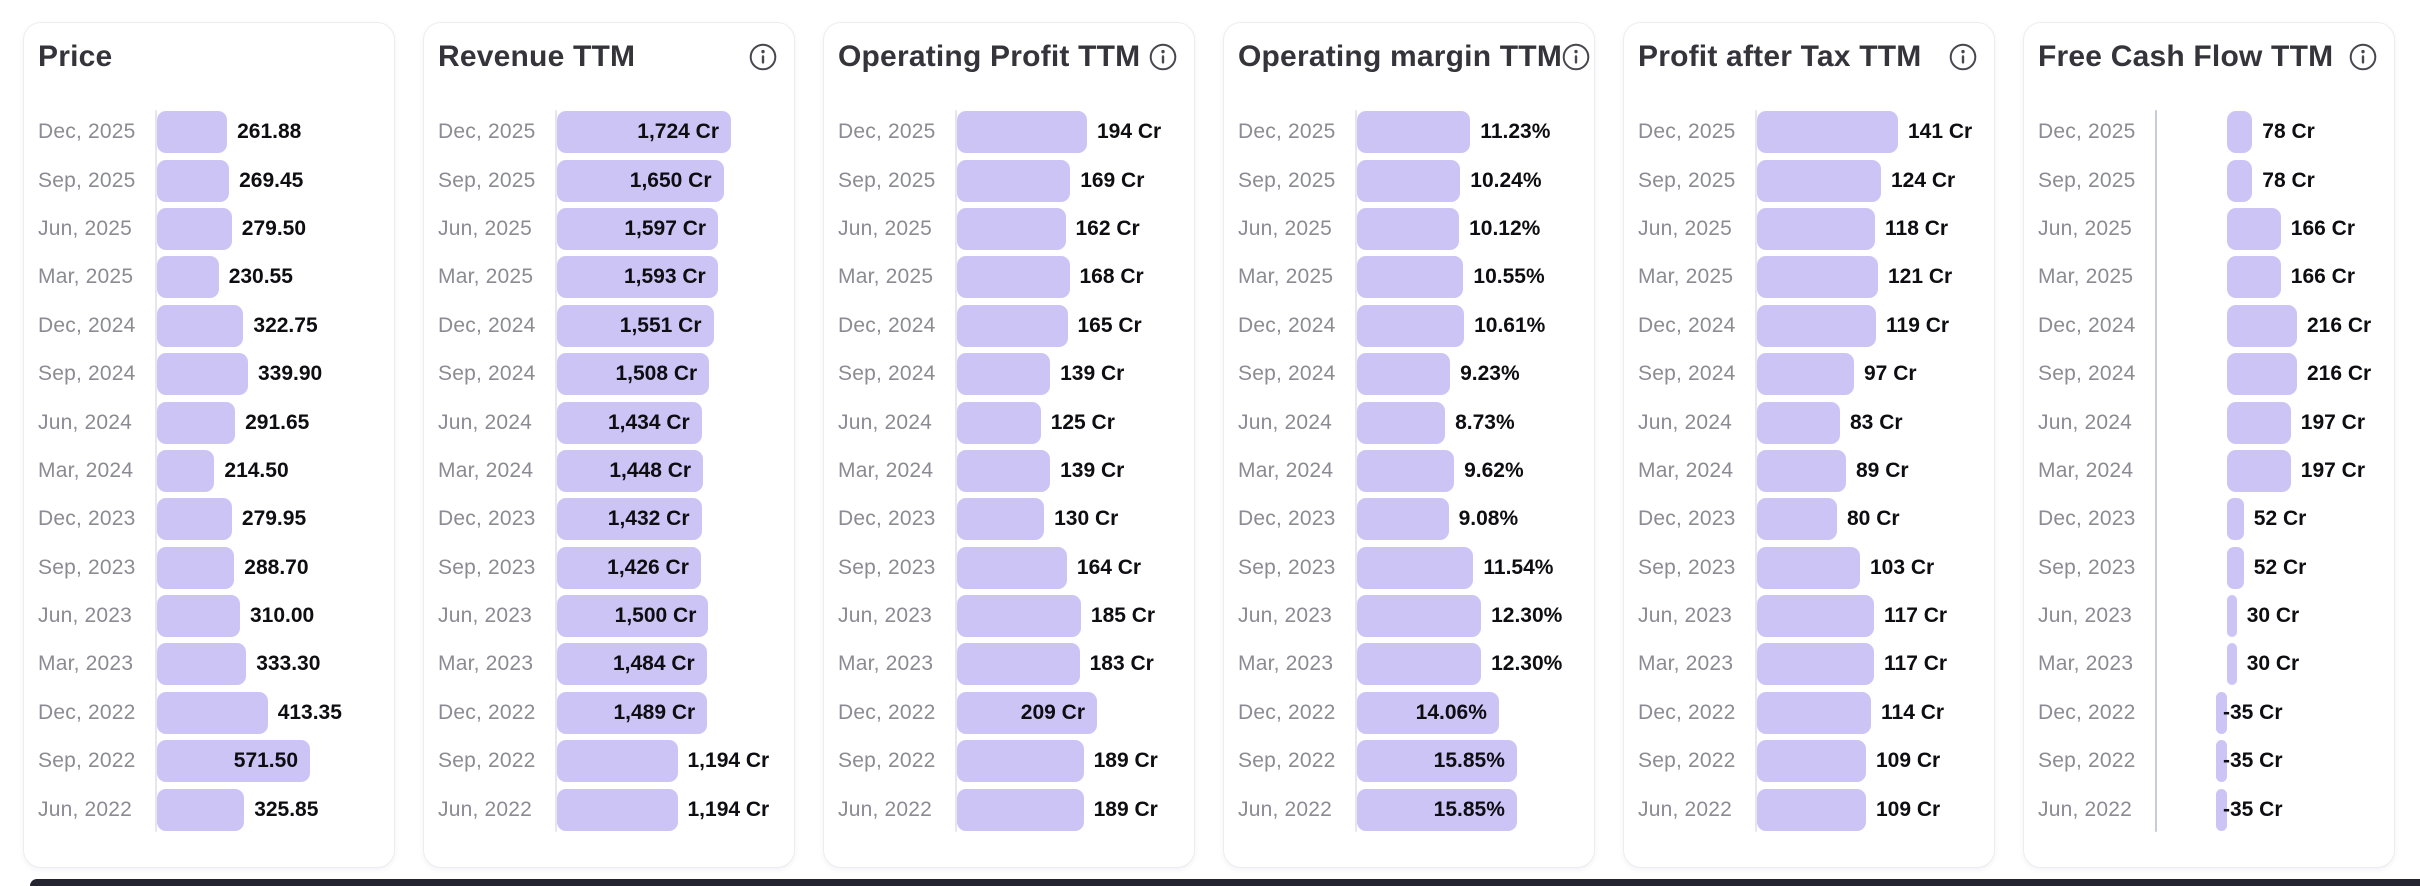 The height and width of the screenshot is (886, 2420). What do you see at coordinates (268, 374) in the screenshot?
I see `bar-track: 339.90` at bounding box center [268, 374].